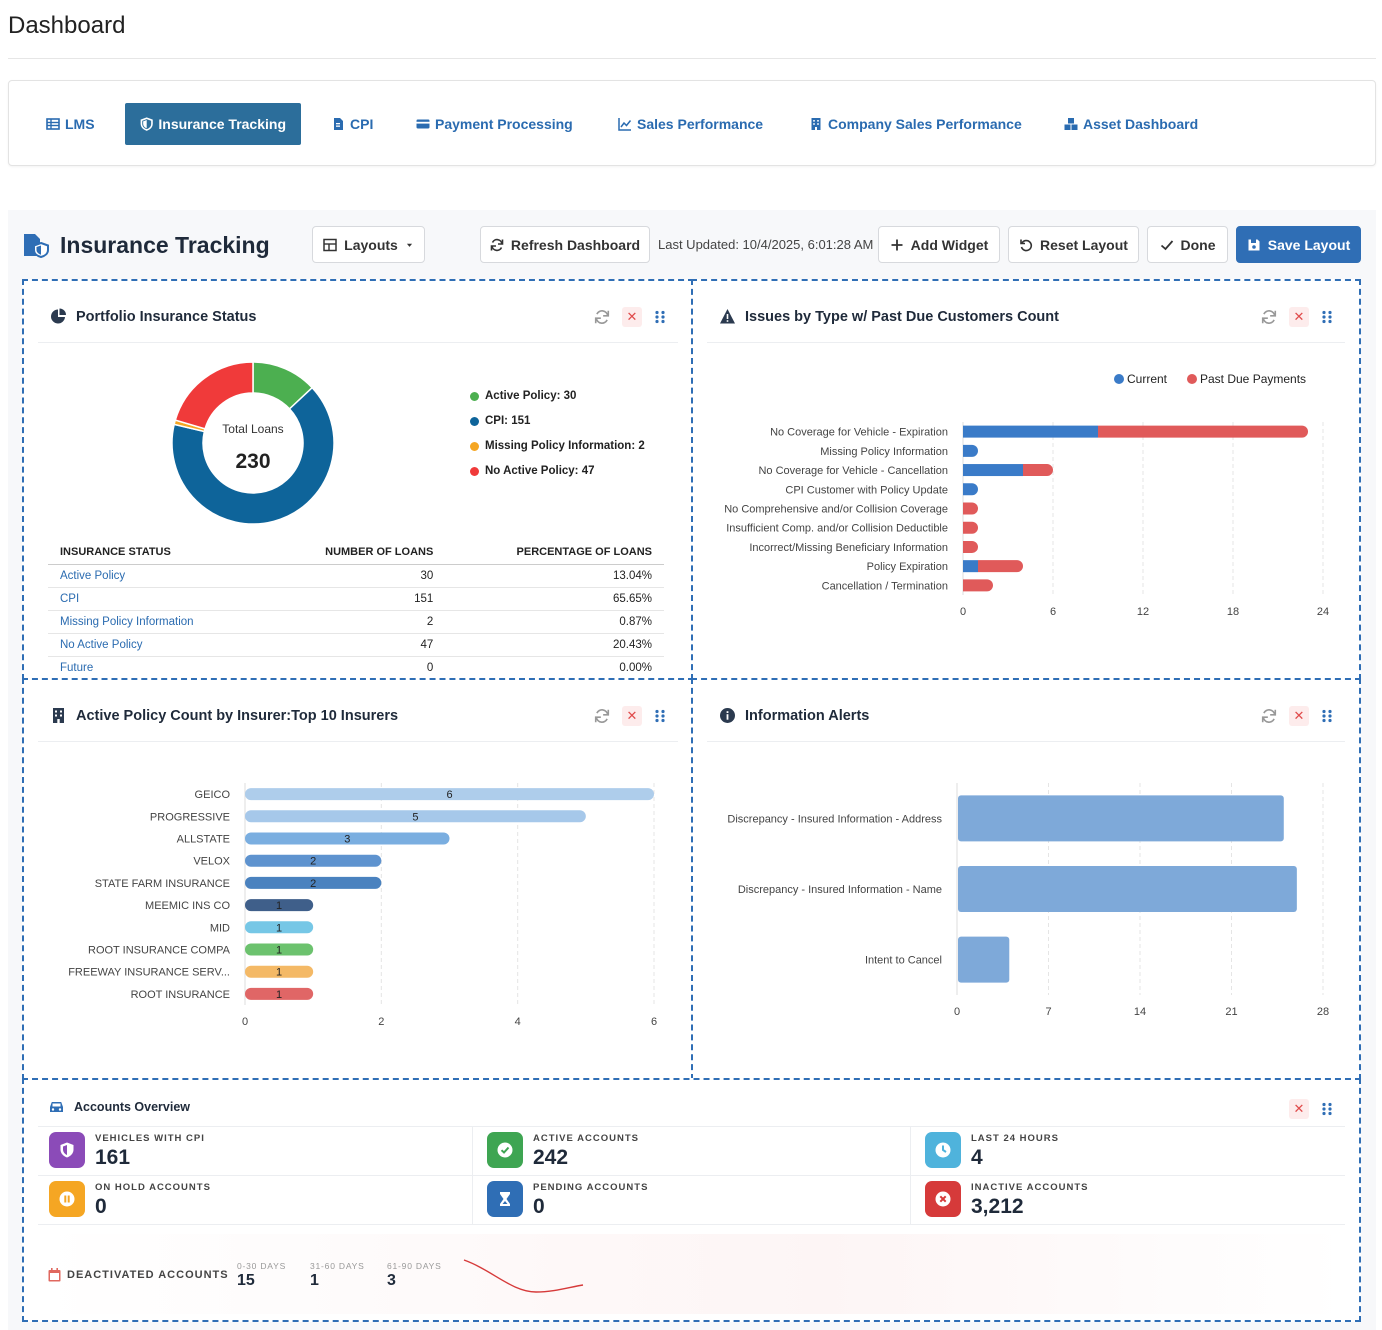  I want to click on bar-value-label: 3, so click(347, 840).